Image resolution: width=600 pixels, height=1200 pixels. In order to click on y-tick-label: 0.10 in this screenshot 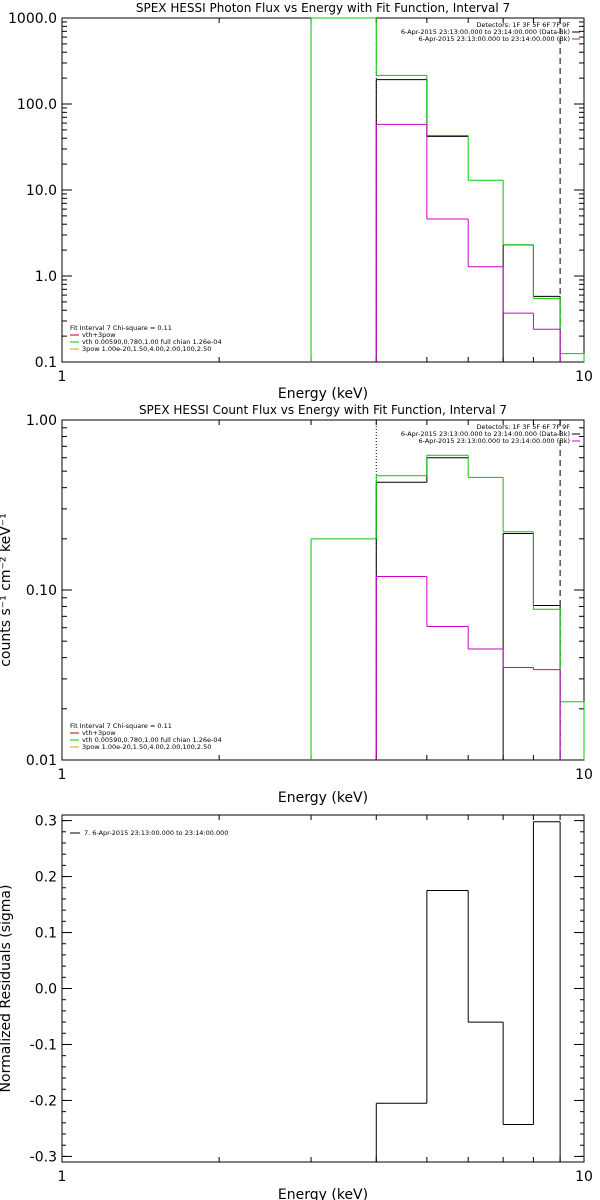, I will do `click(41, 591)`.